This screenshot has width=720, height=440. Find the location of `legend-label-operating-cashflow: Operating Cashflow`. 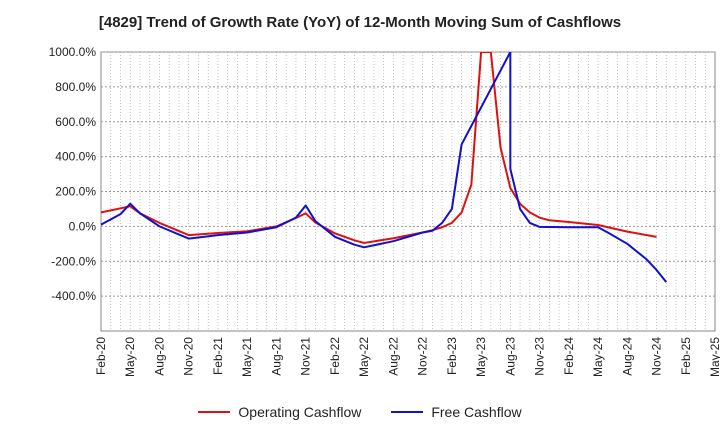

legend-label-operating-cashflow: Operating Cashflow is located at coordinates (300, 412).